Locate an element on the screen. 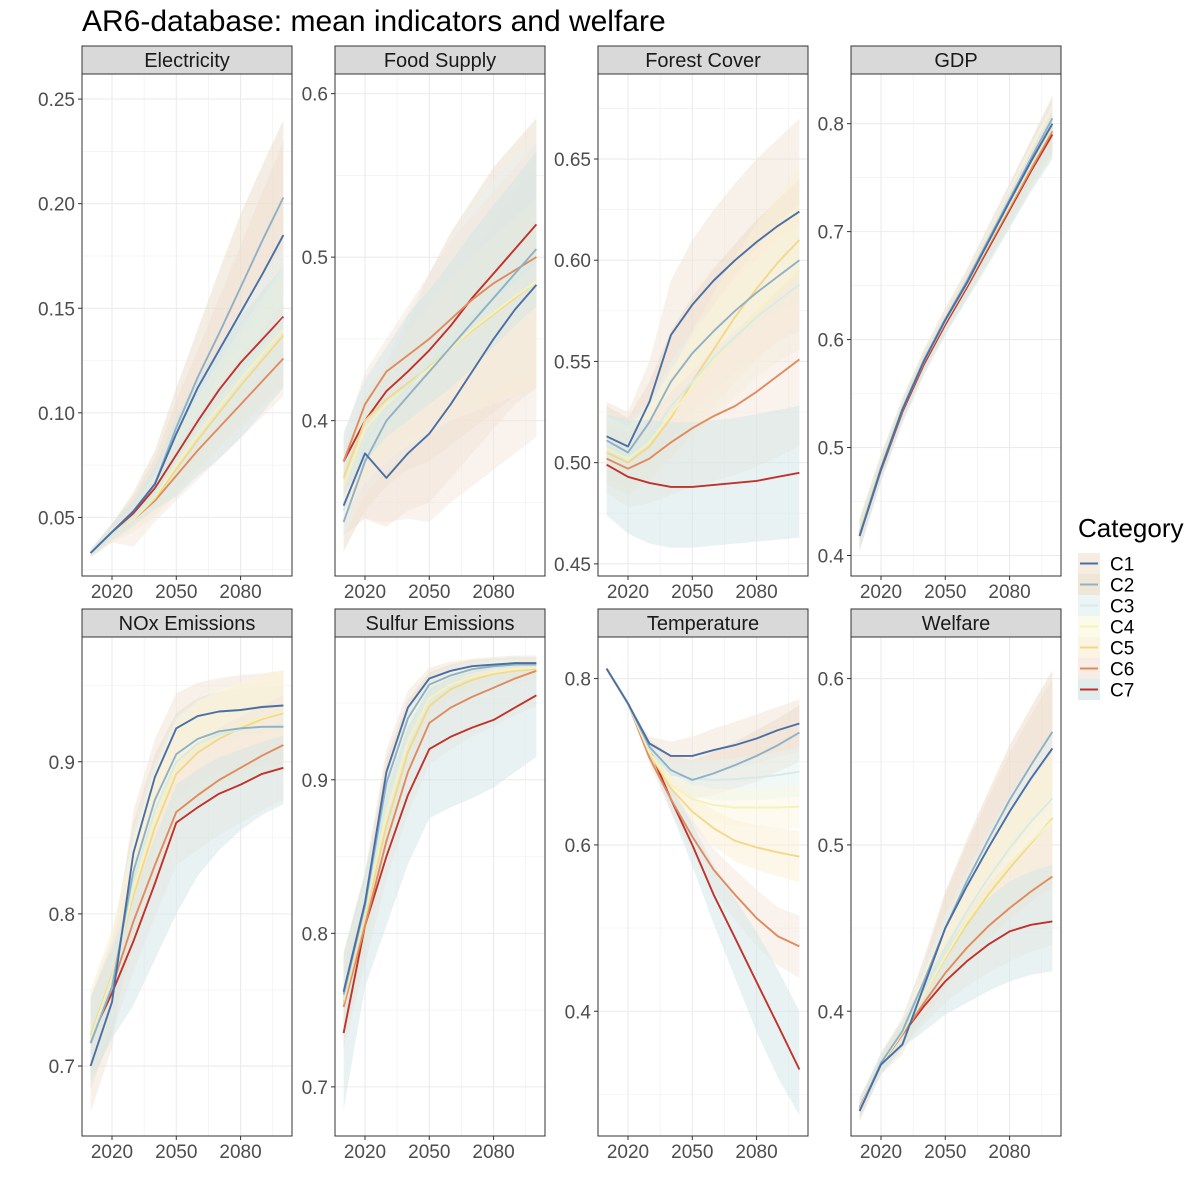  panel-electricity-line-c3 is located at coordinates (187, 436).